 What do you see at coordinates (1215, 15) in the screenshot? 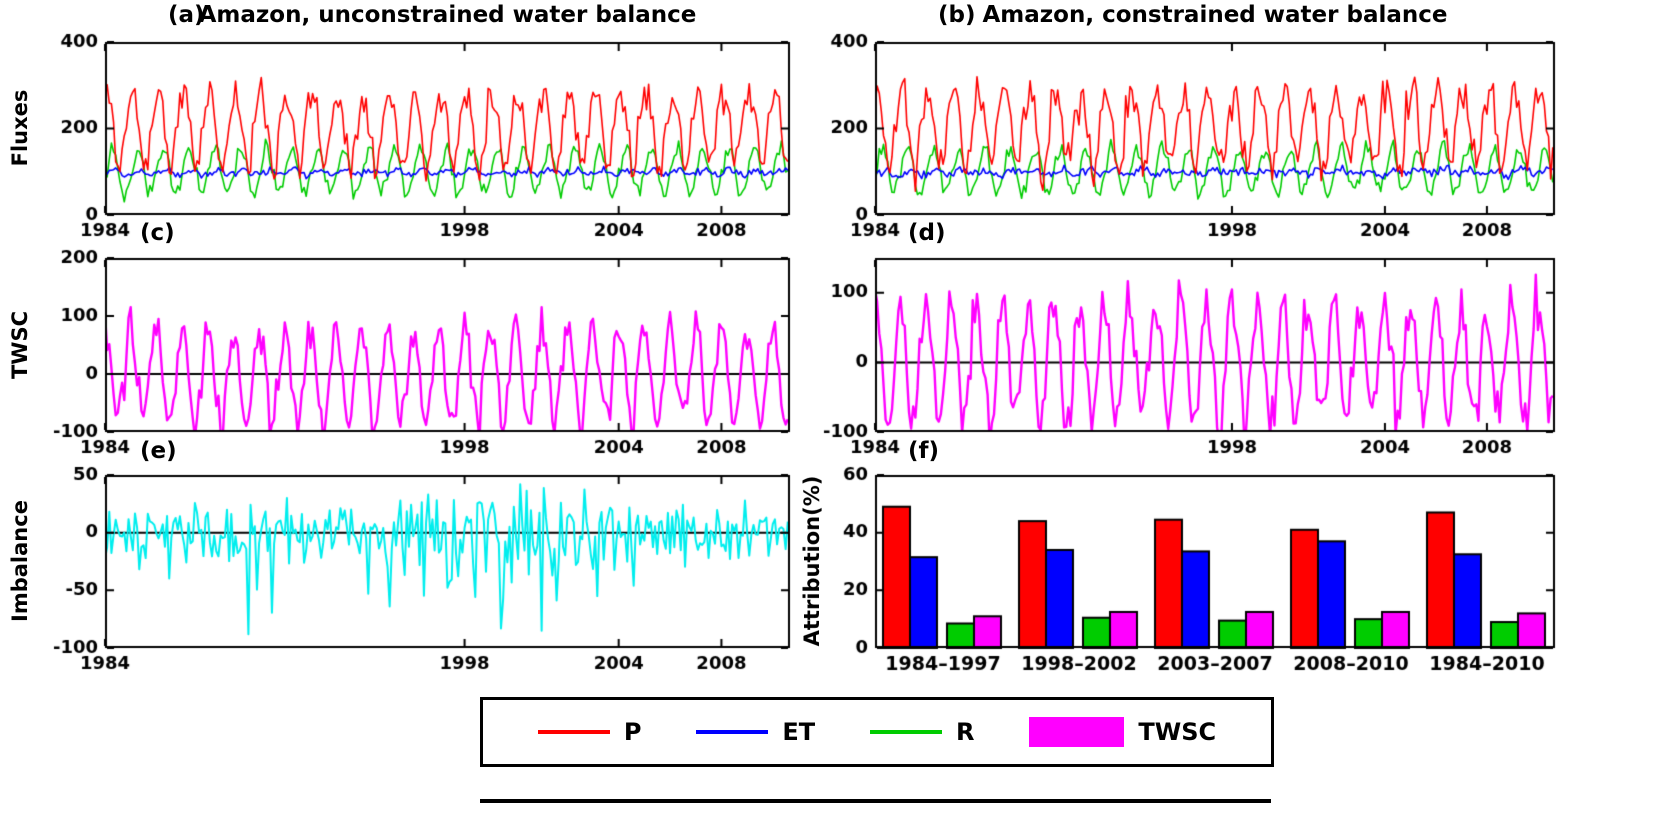
I see `panel-b-title: Amazon, constrained water balance` at bounding box center [1215, 15].